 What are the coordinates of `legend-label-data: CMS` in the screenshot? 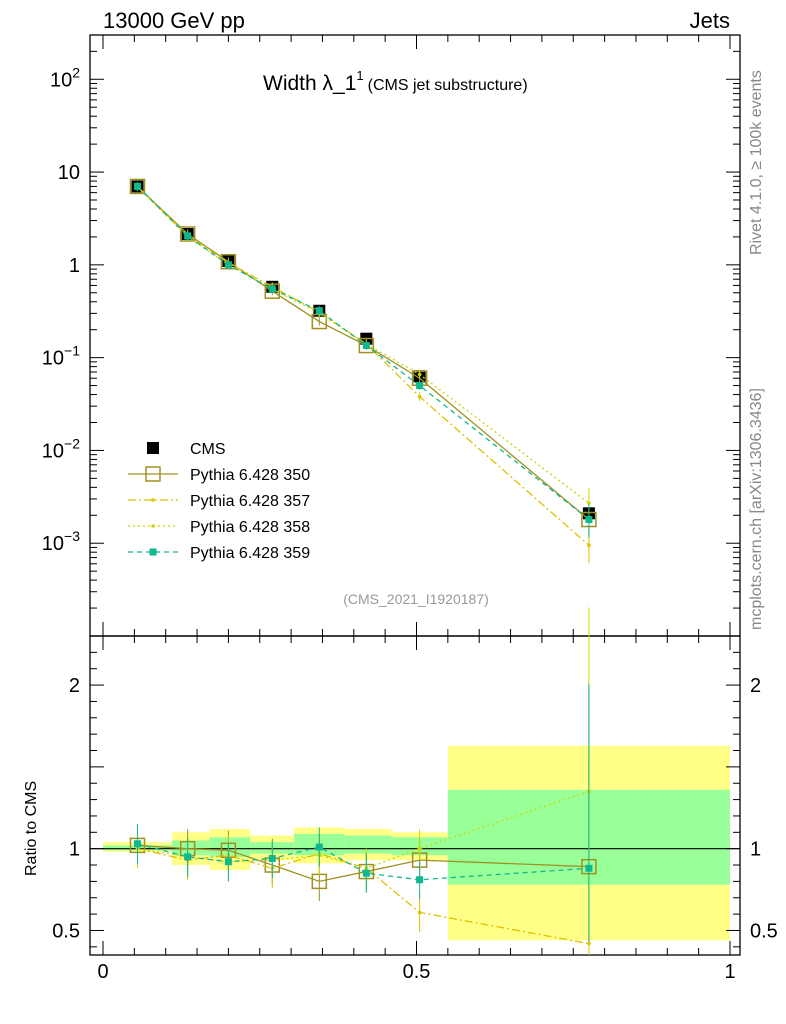 It's located at (208, 449).